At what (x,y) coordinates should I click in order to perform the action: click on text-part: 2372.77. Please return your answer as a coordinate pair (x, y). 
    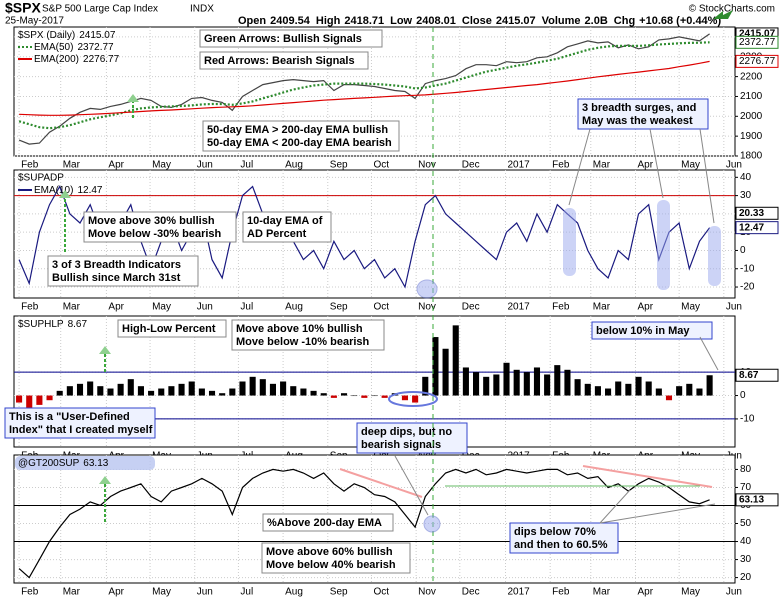
    Looking at the image, I should click on (95, 47).